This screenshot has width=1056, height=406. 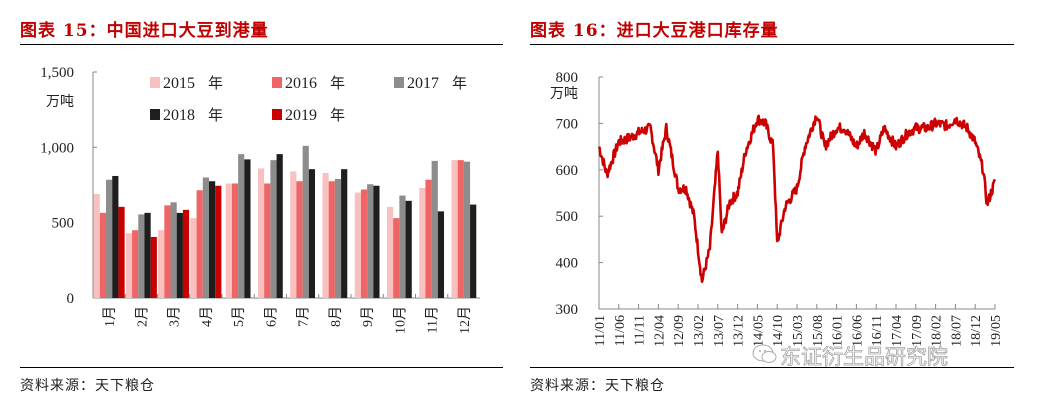 I want to click on legend-label: 2019, so click(x=301, y=115).